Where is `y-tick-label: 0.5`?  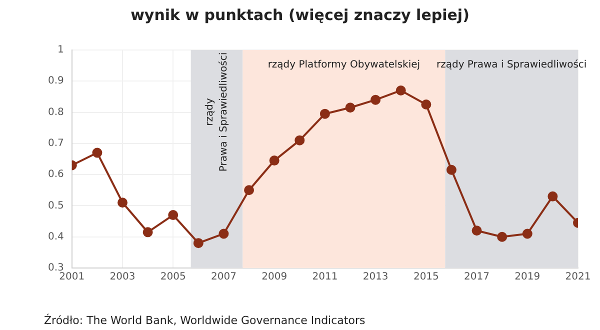 y-tick-label: 0.5 is located at coordinates (56, 206).